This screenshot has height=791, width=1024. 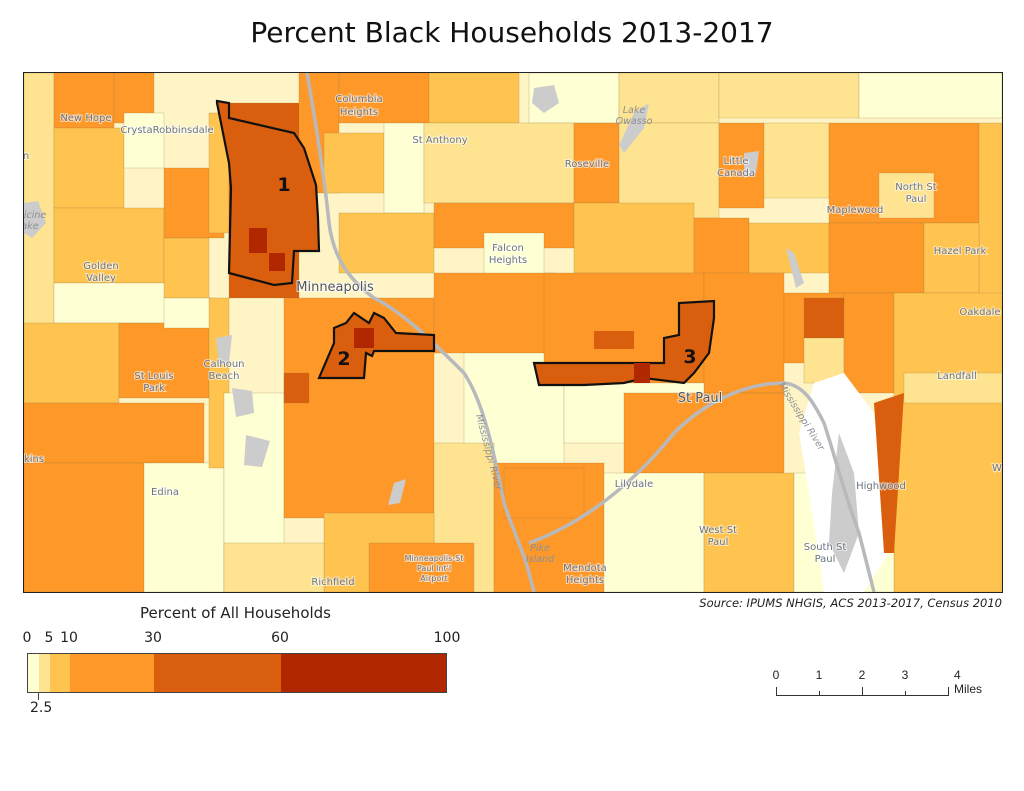 I want to click on zone-label-2: 2, so click(x=343, y=359).